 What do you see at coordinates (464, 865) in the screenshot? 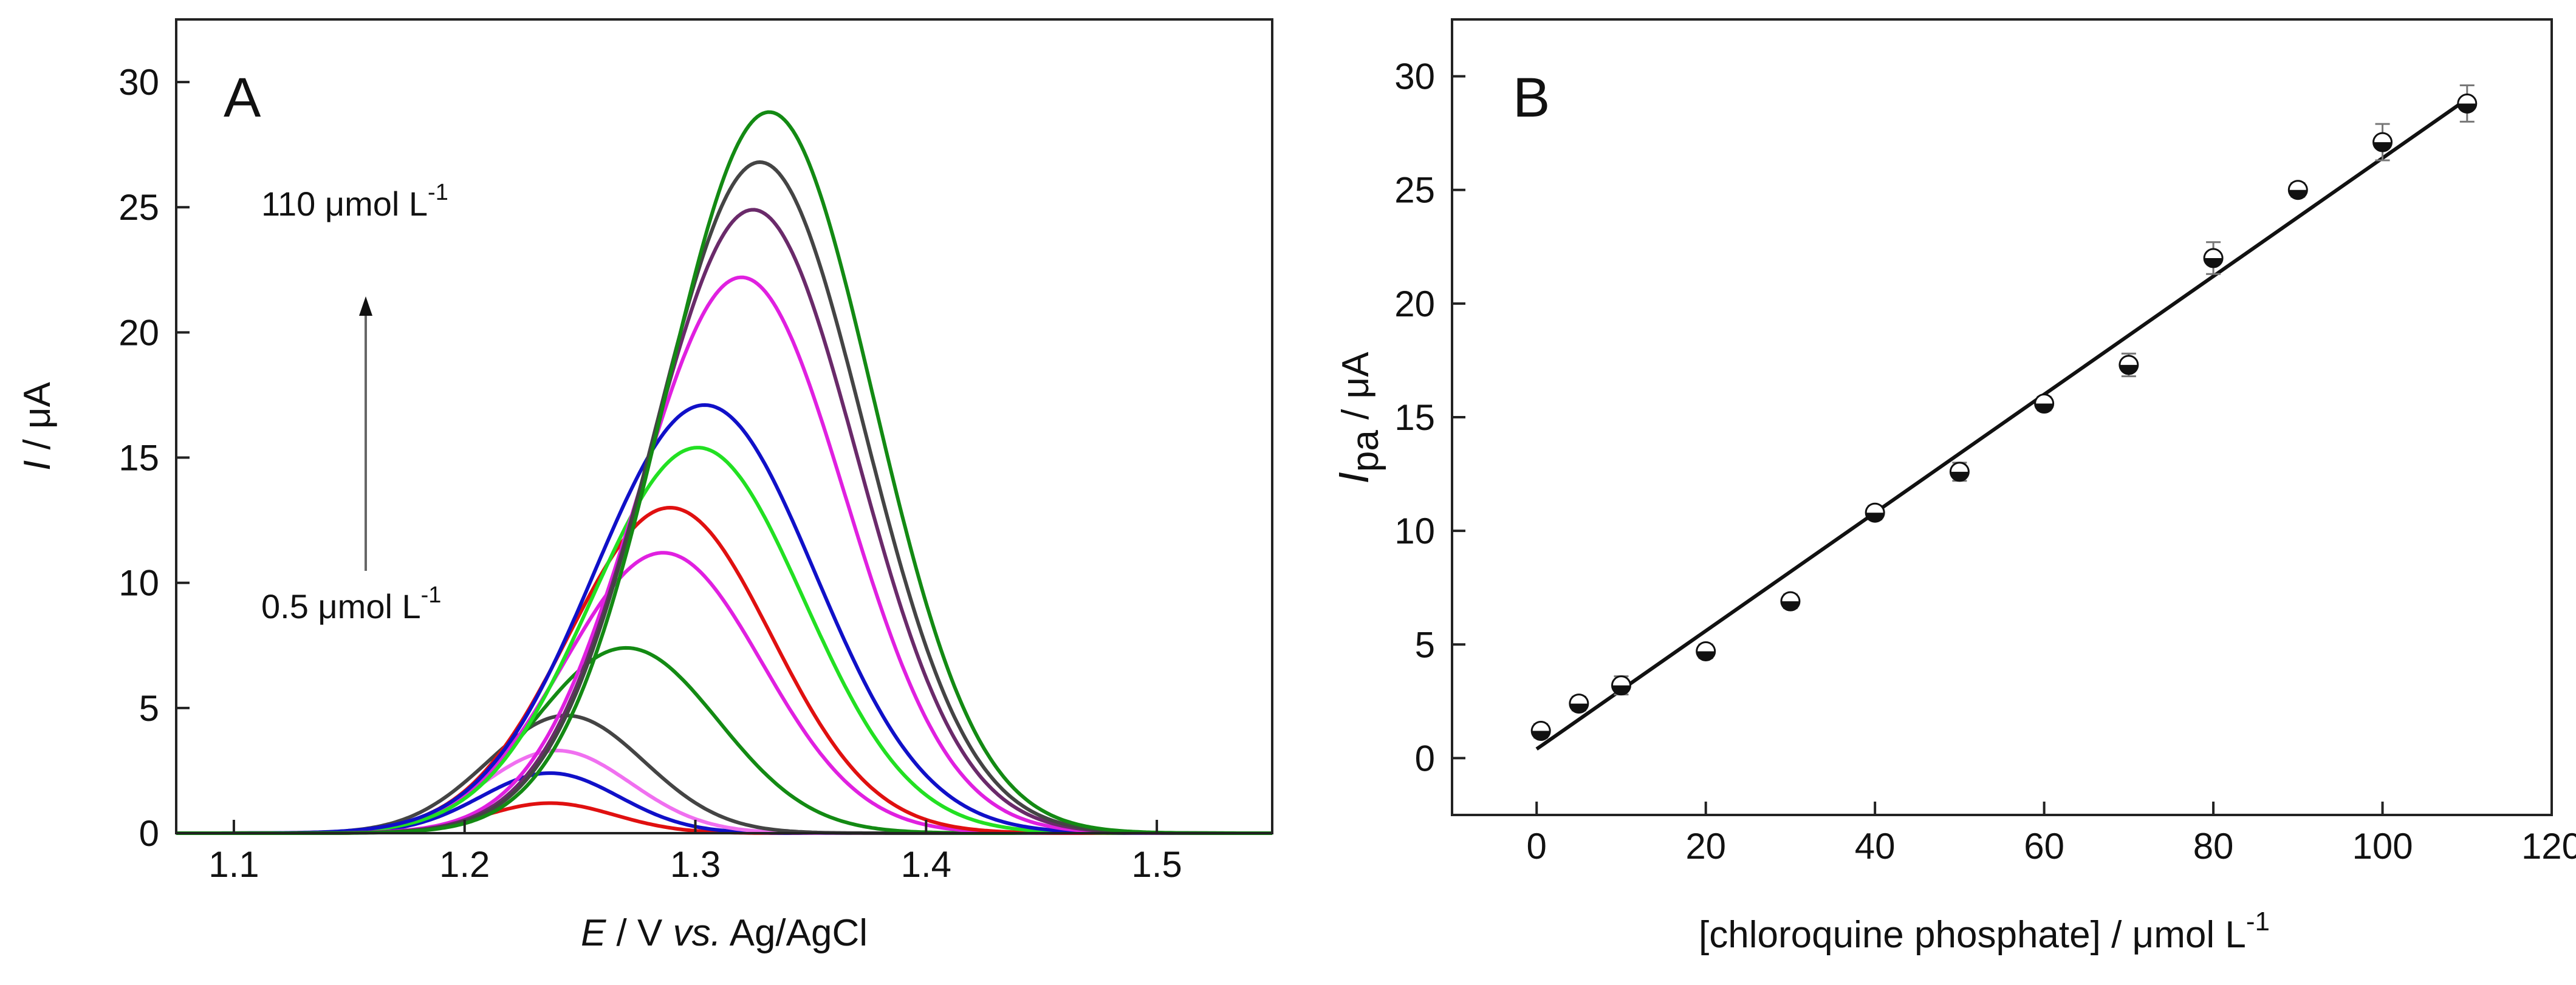
I see `panel-a-x-tick-label: 1.2` at bounding box center [464, 865].